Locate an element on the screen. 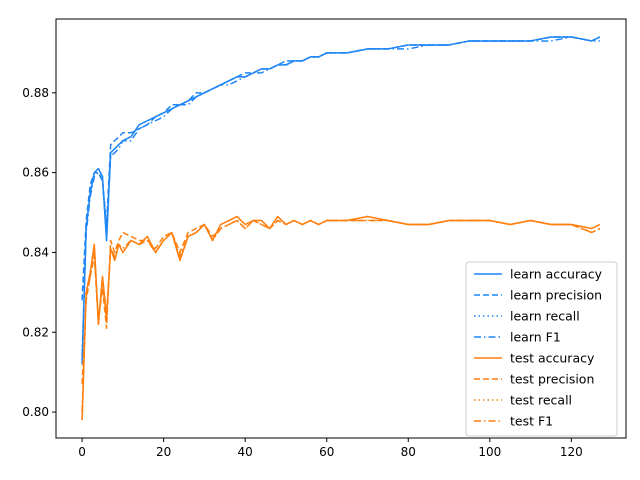 The width and height of the screenshot is (640, 480). x-tick-label: 80 is located at coordinates (408, 452).